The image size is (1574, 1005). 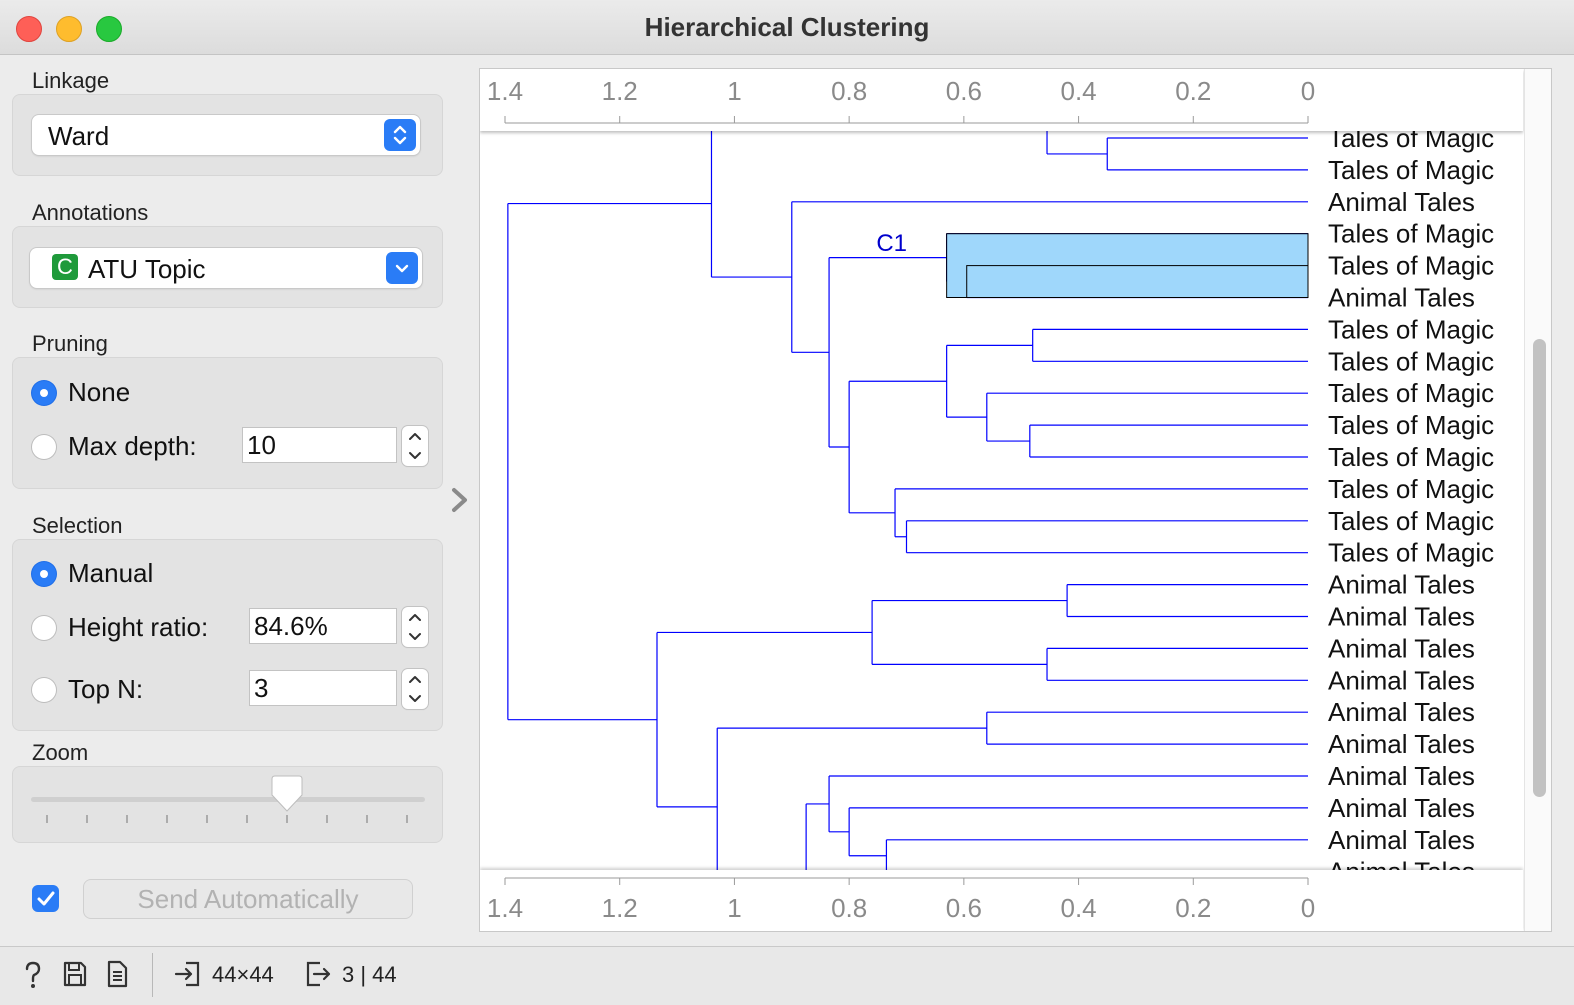 What do you see at coordinates (111, 573) in the screenshot?
I see `selection-manual-label: Manual` at bounding box center [111, 573].